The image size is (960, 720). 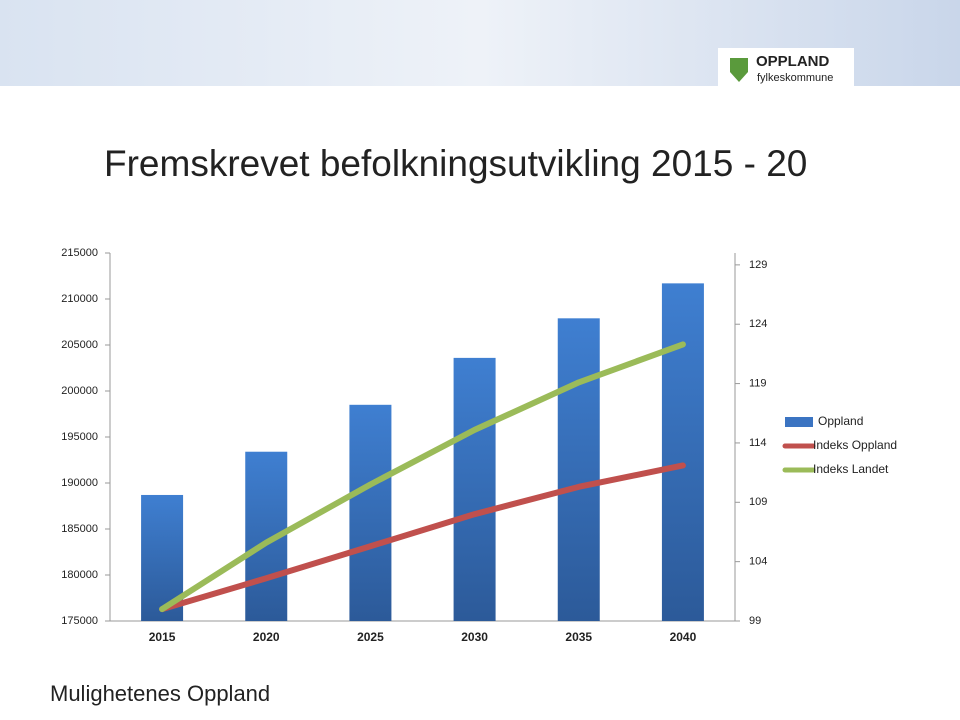 What do you see at coordinates (758, 502) in the screenshot?
I see `y2-tick-label: 109` at bounding box center [758, 502].